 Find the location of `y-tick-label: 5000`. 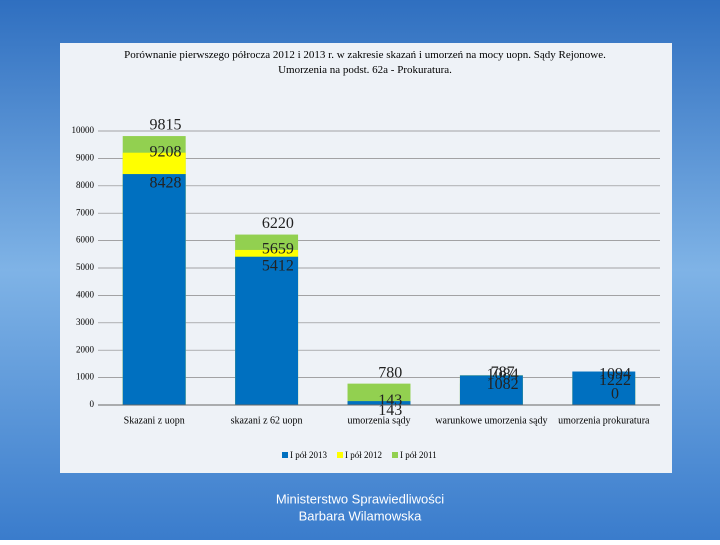

y-tick-label: 5000 is located at coordinates (85, 267).